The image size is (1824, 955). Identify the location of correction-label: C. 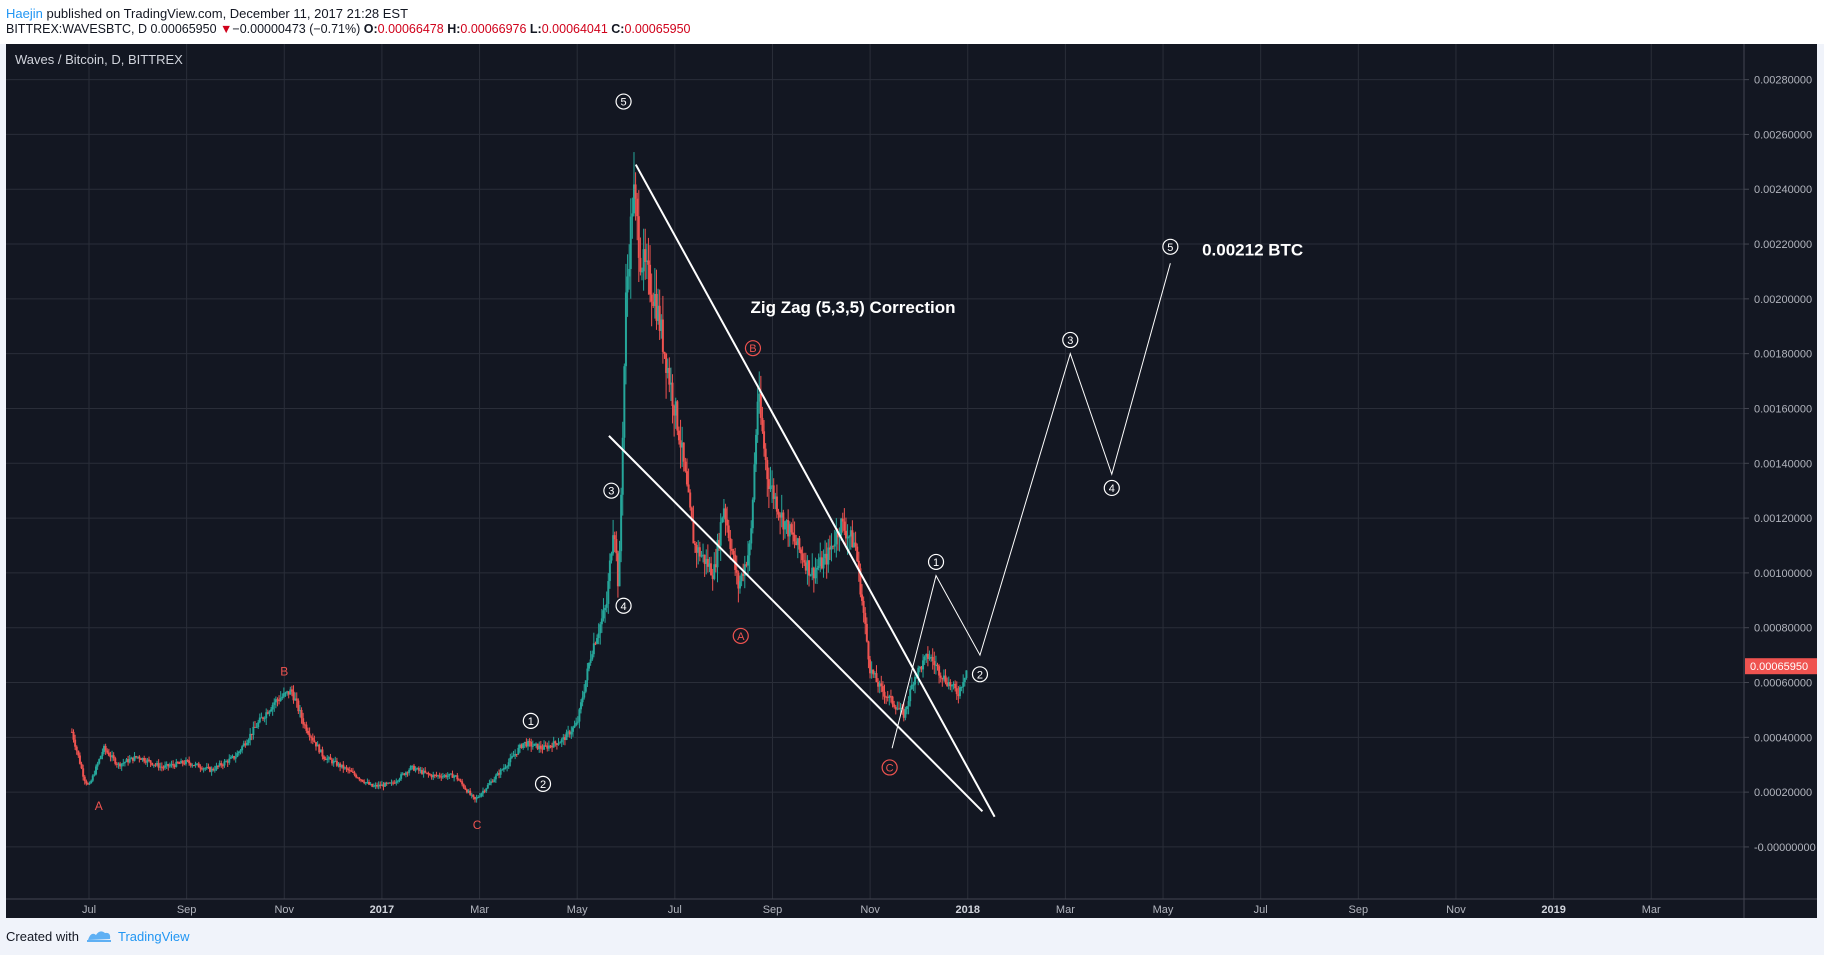
(890, 768).